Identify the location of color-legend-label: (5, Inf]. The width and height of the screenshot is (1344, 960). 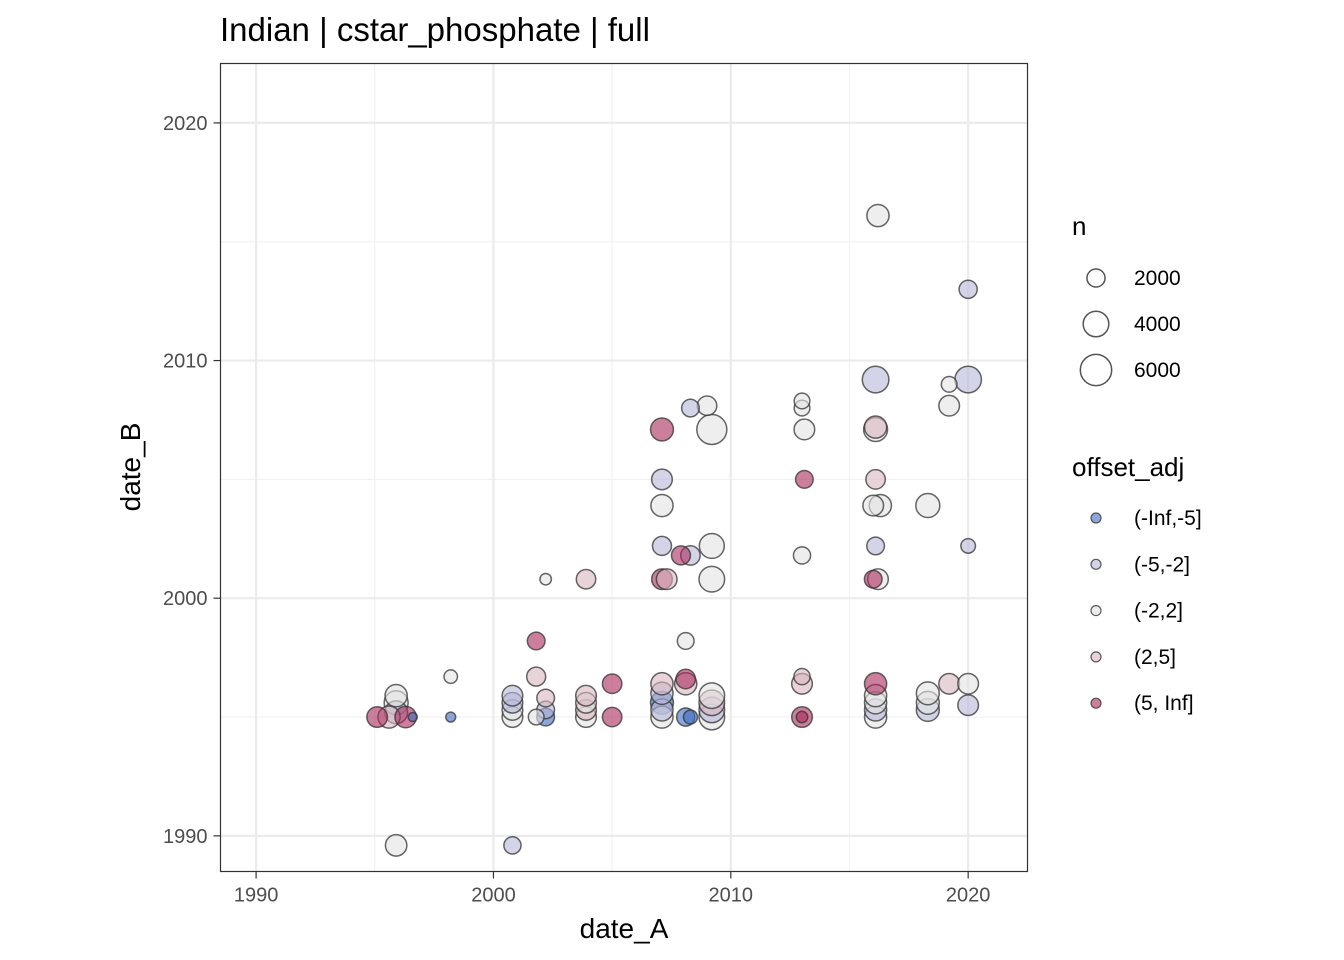
(1164, 703).